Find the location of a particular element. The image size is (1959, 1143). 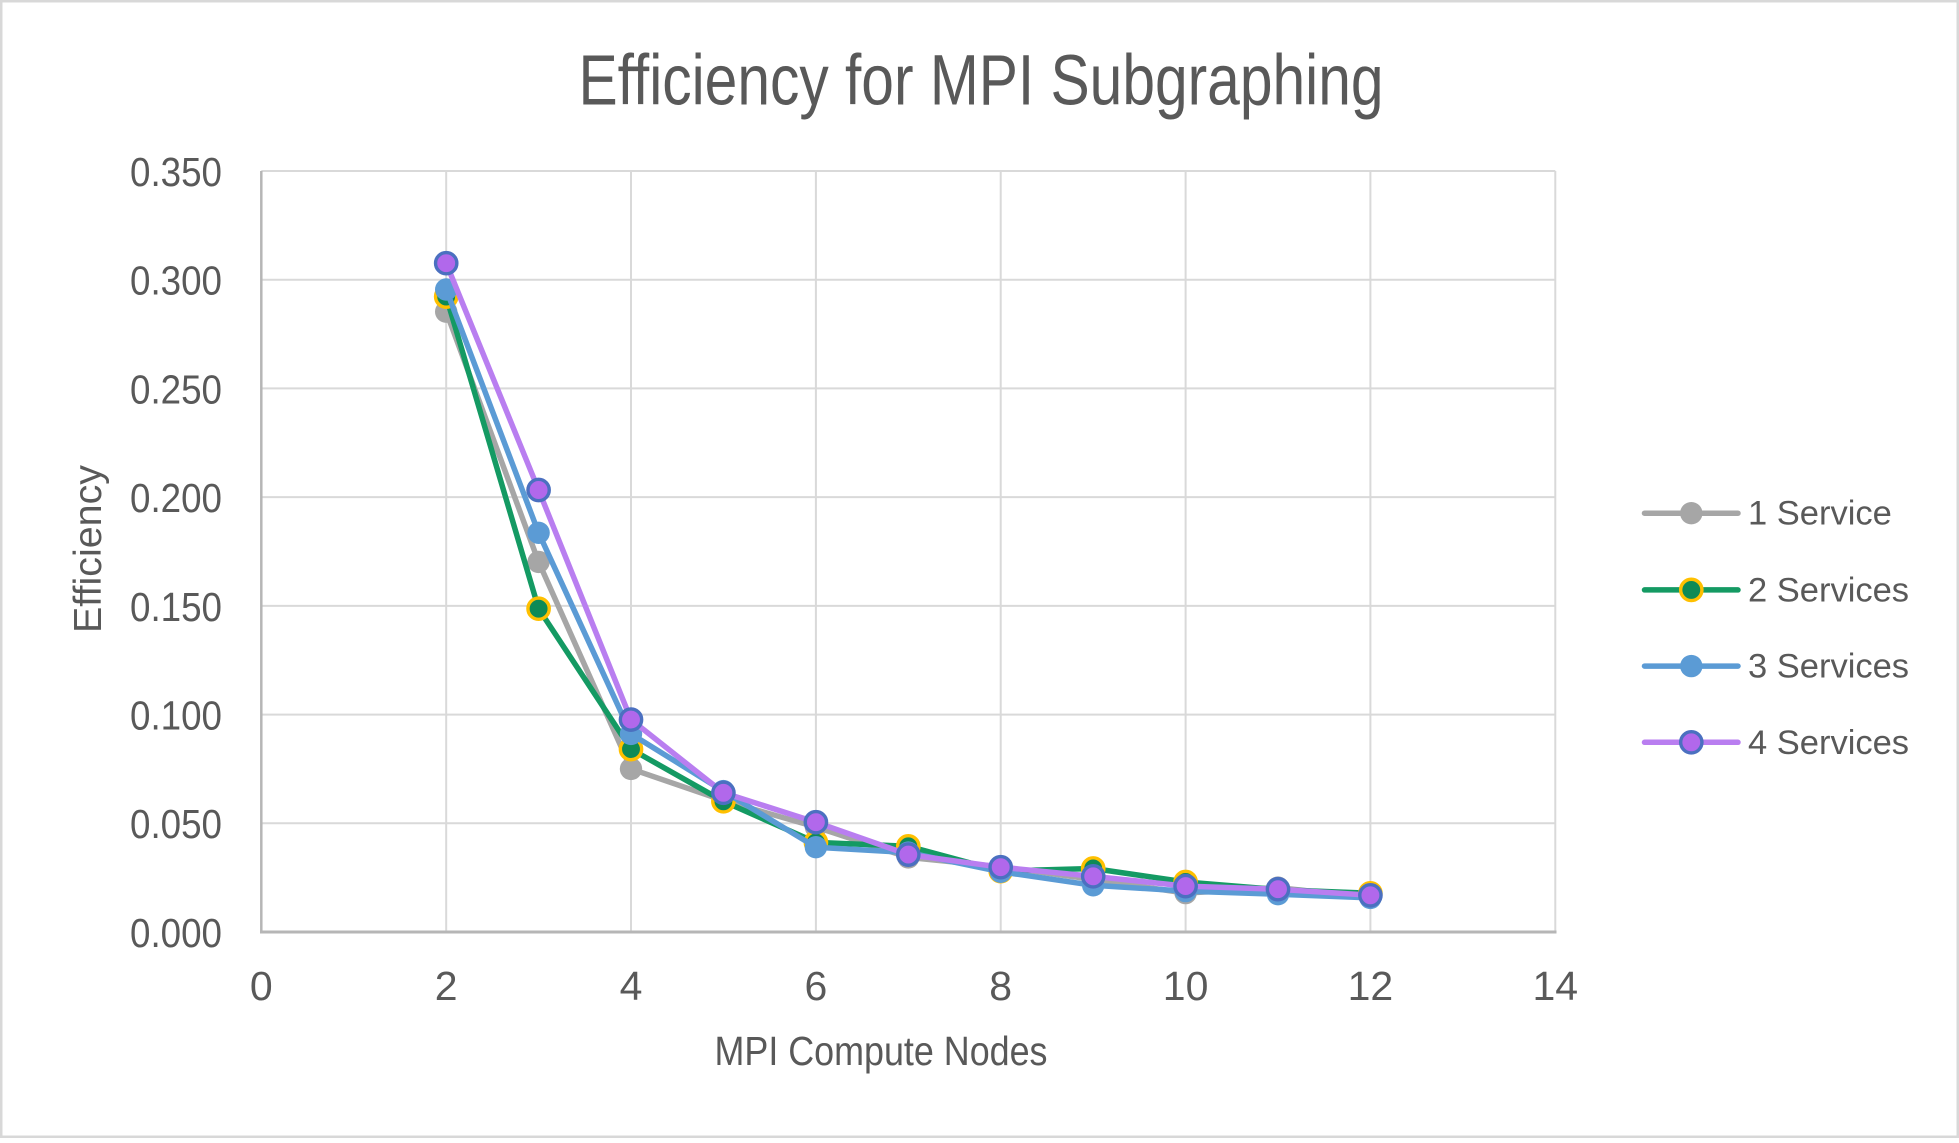

svg-text: 4 Services is located at coordinates (1828, 743).